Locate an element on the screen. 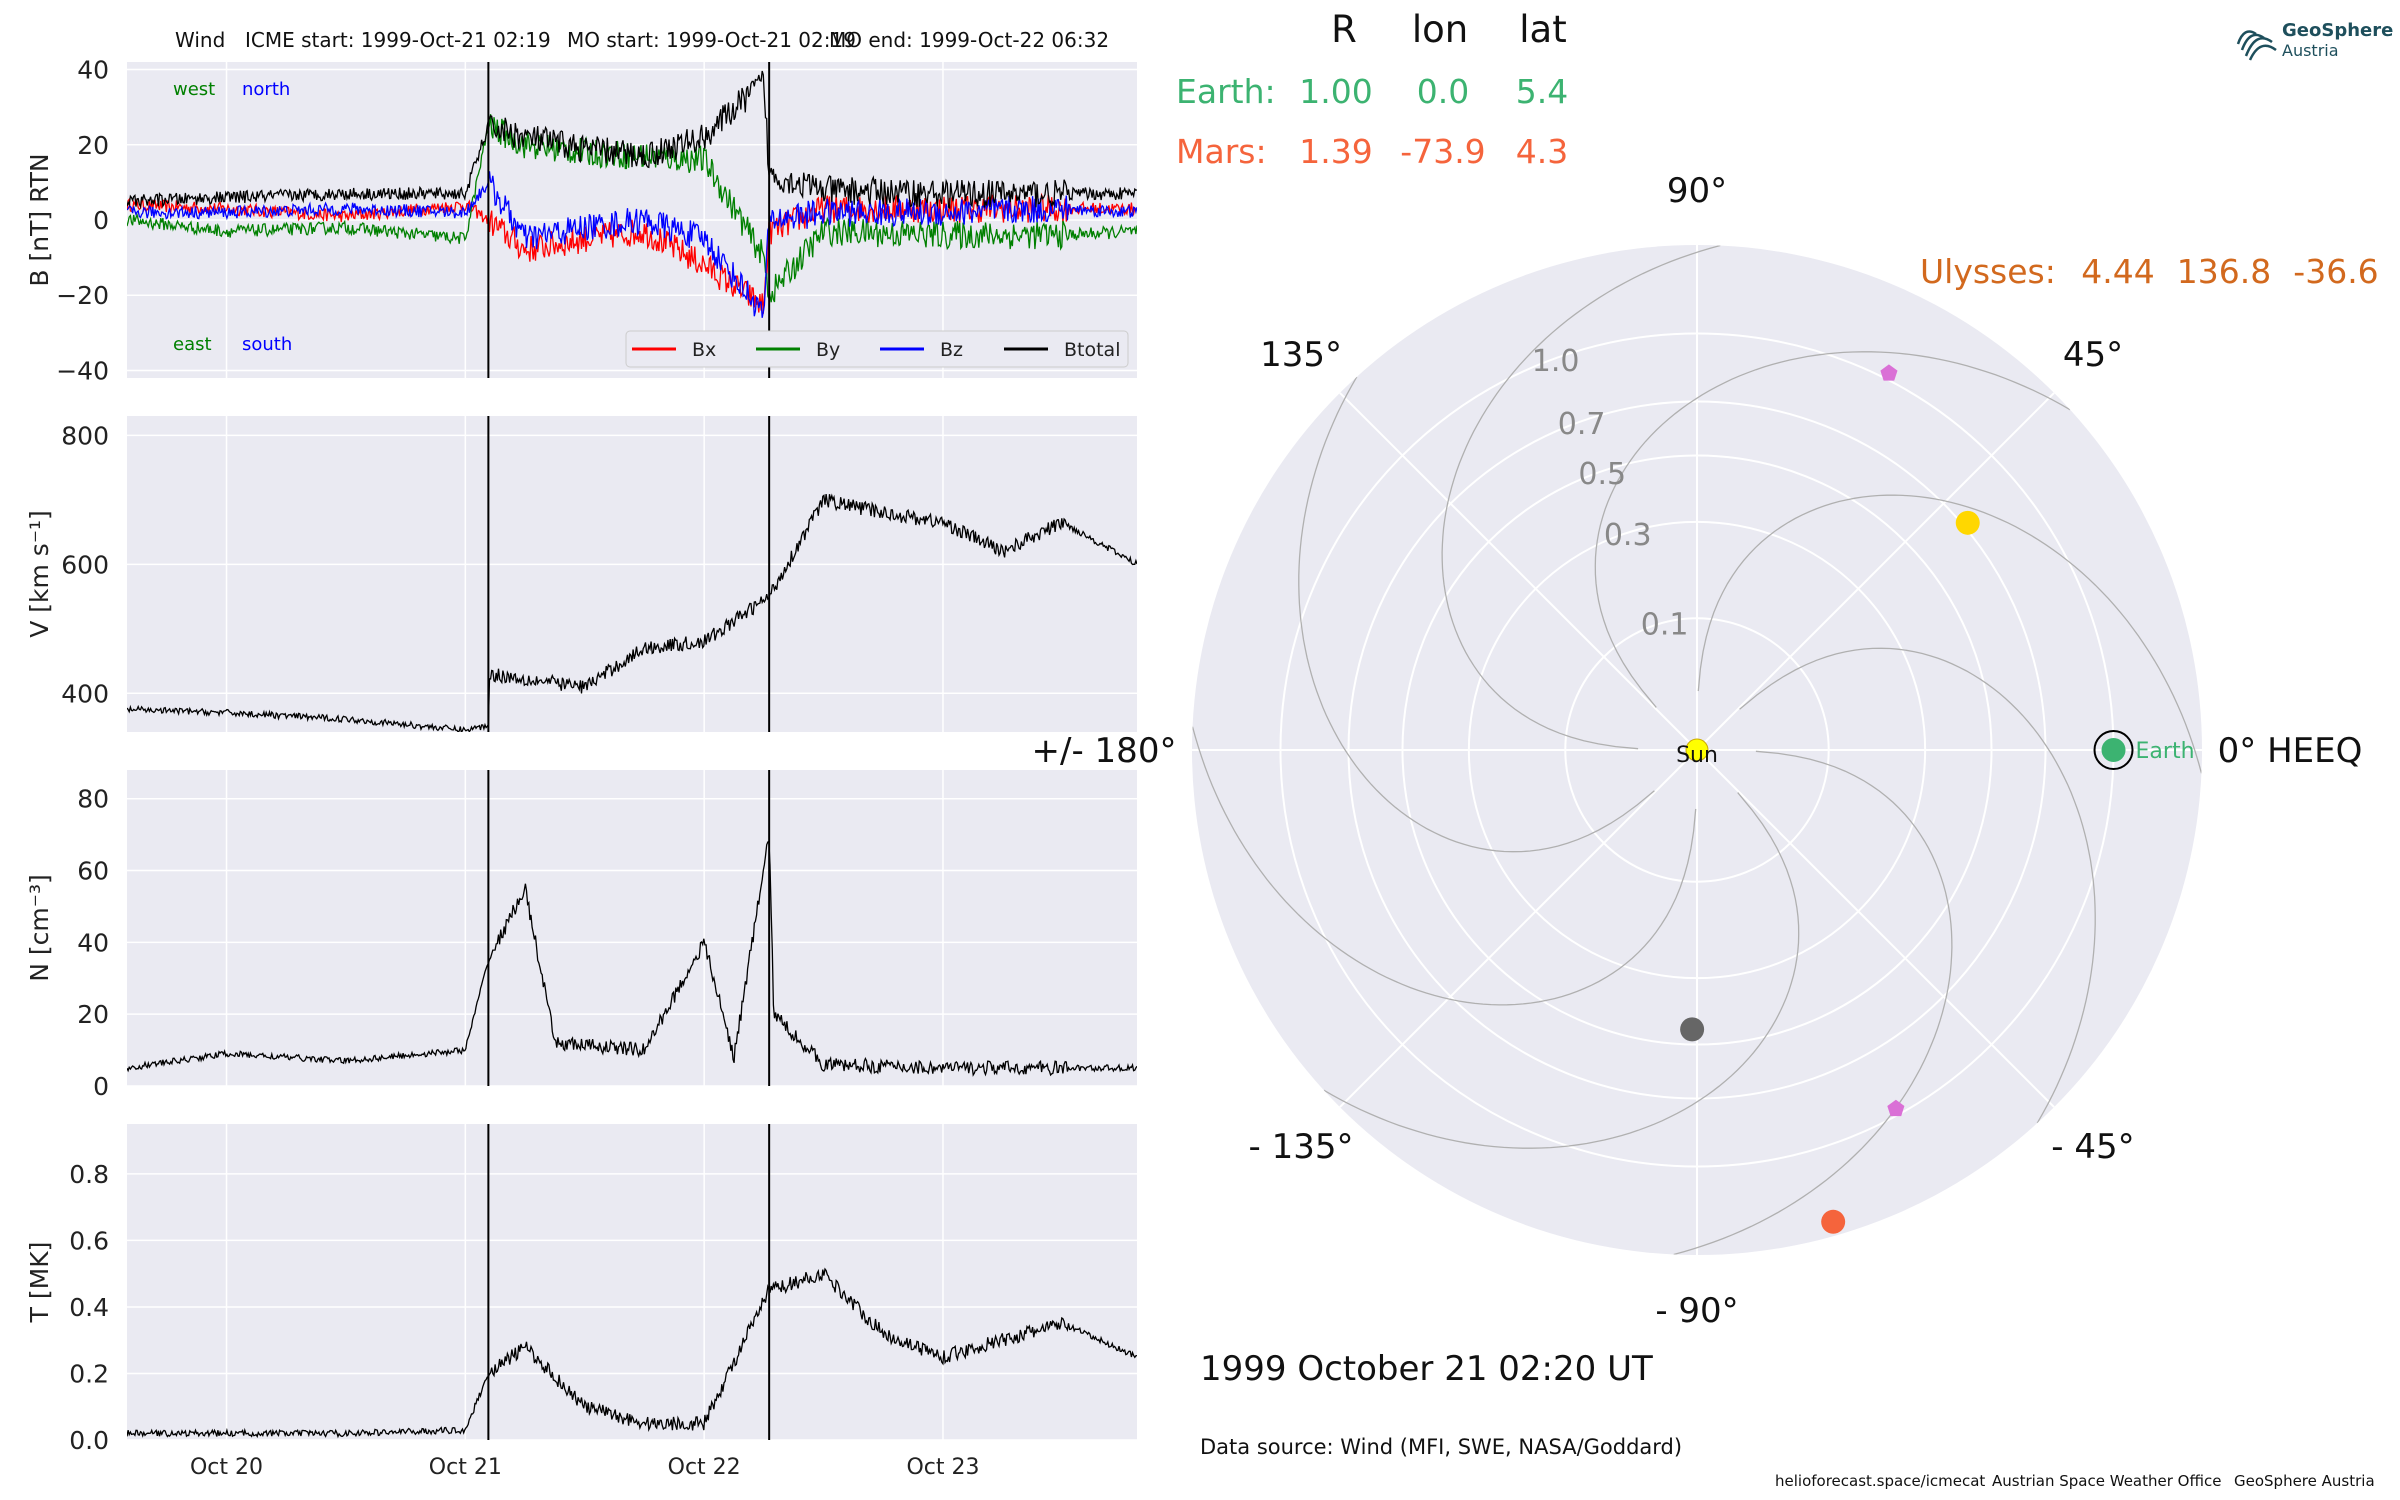 This screenshot has width=2400, height=1500. angle-label: +/- 180° is located at coordinates (1104, 751).